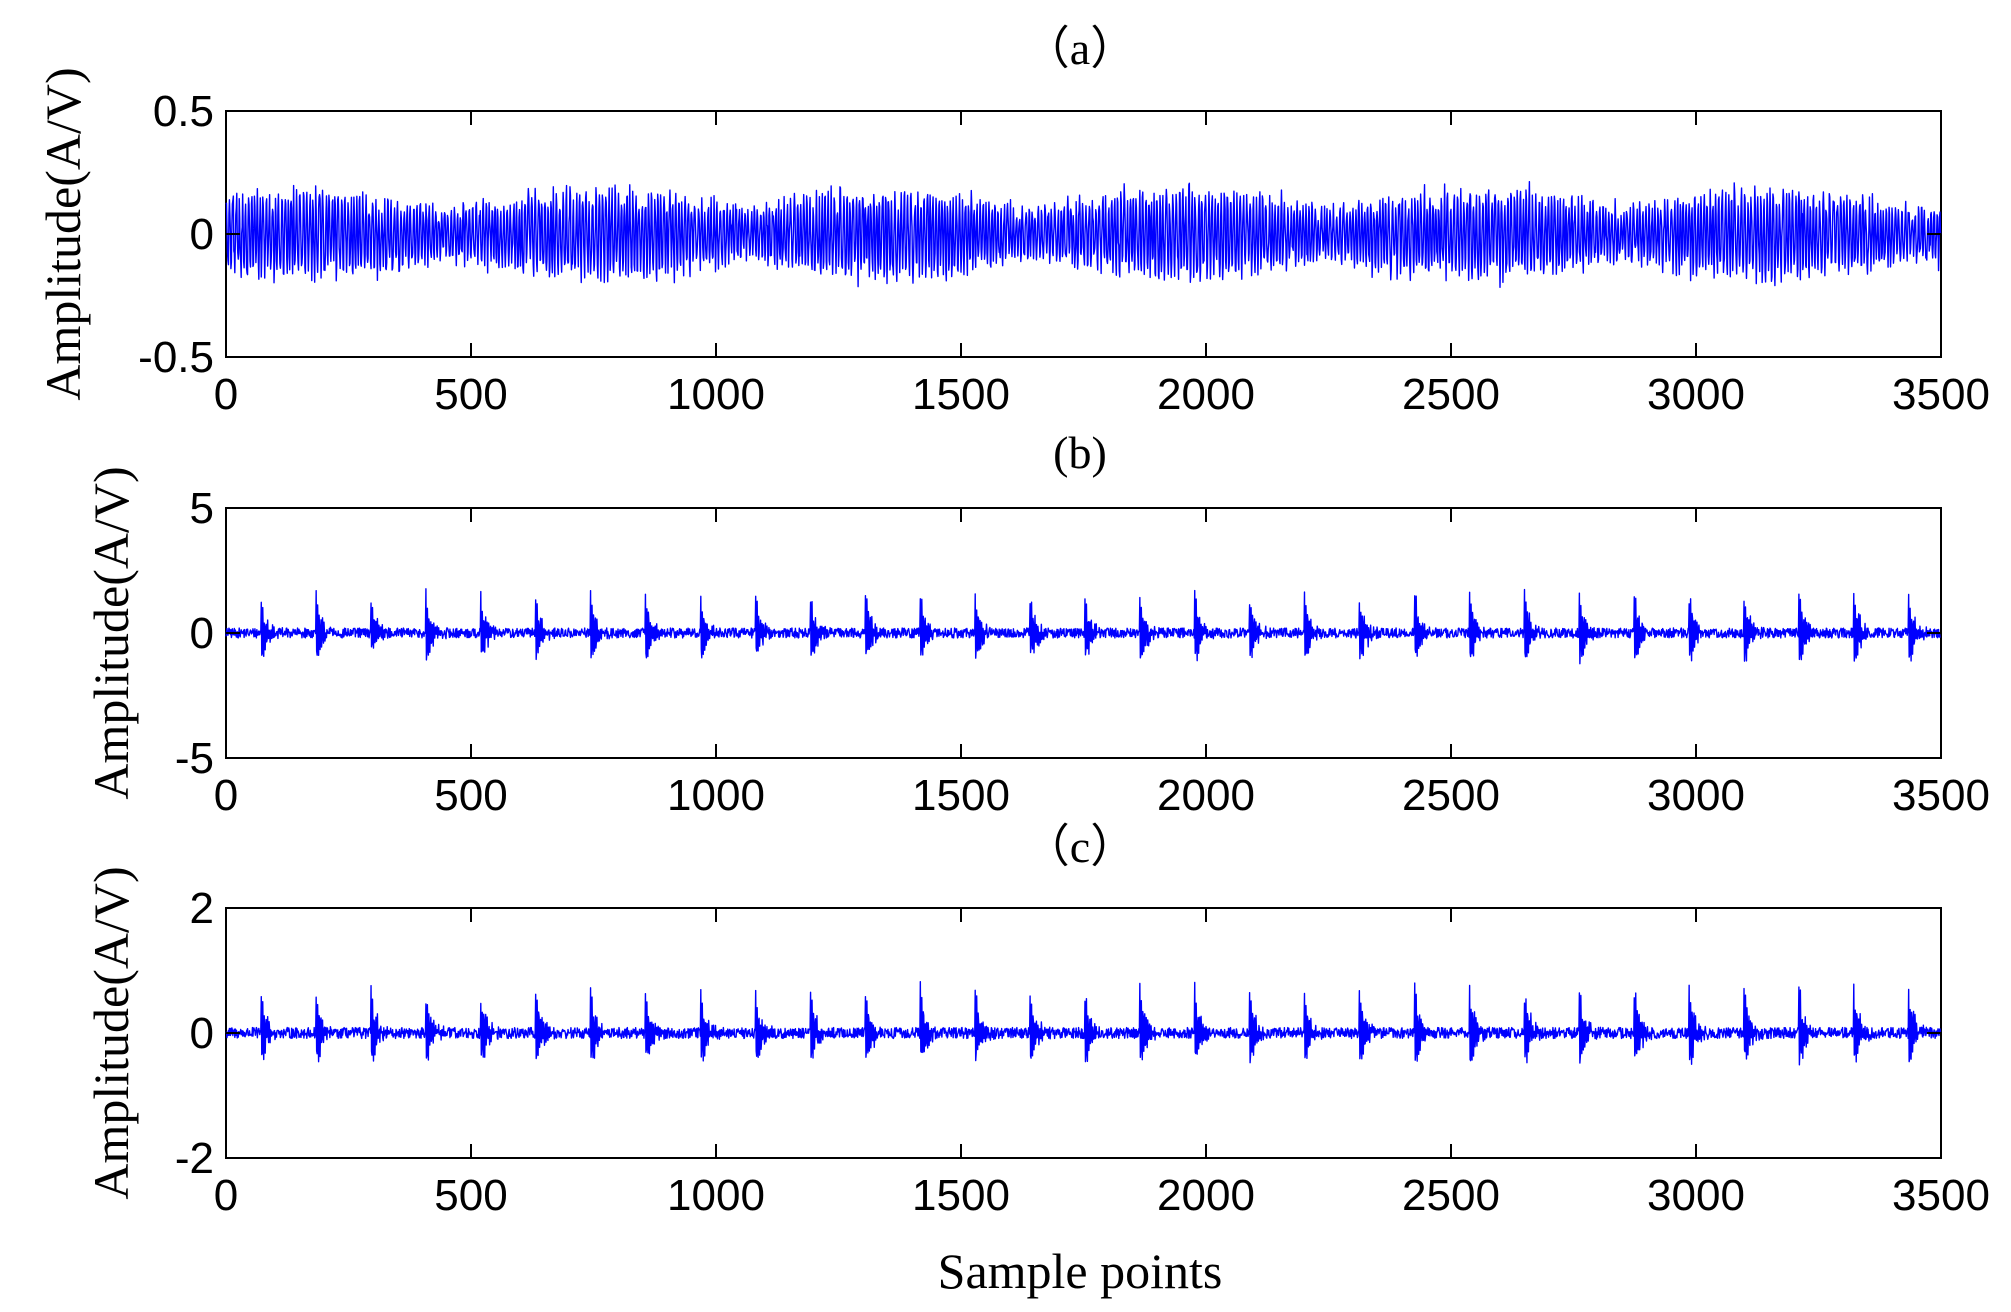  I want to click on panel-a-ytick-label: 0, so click(202, 234).